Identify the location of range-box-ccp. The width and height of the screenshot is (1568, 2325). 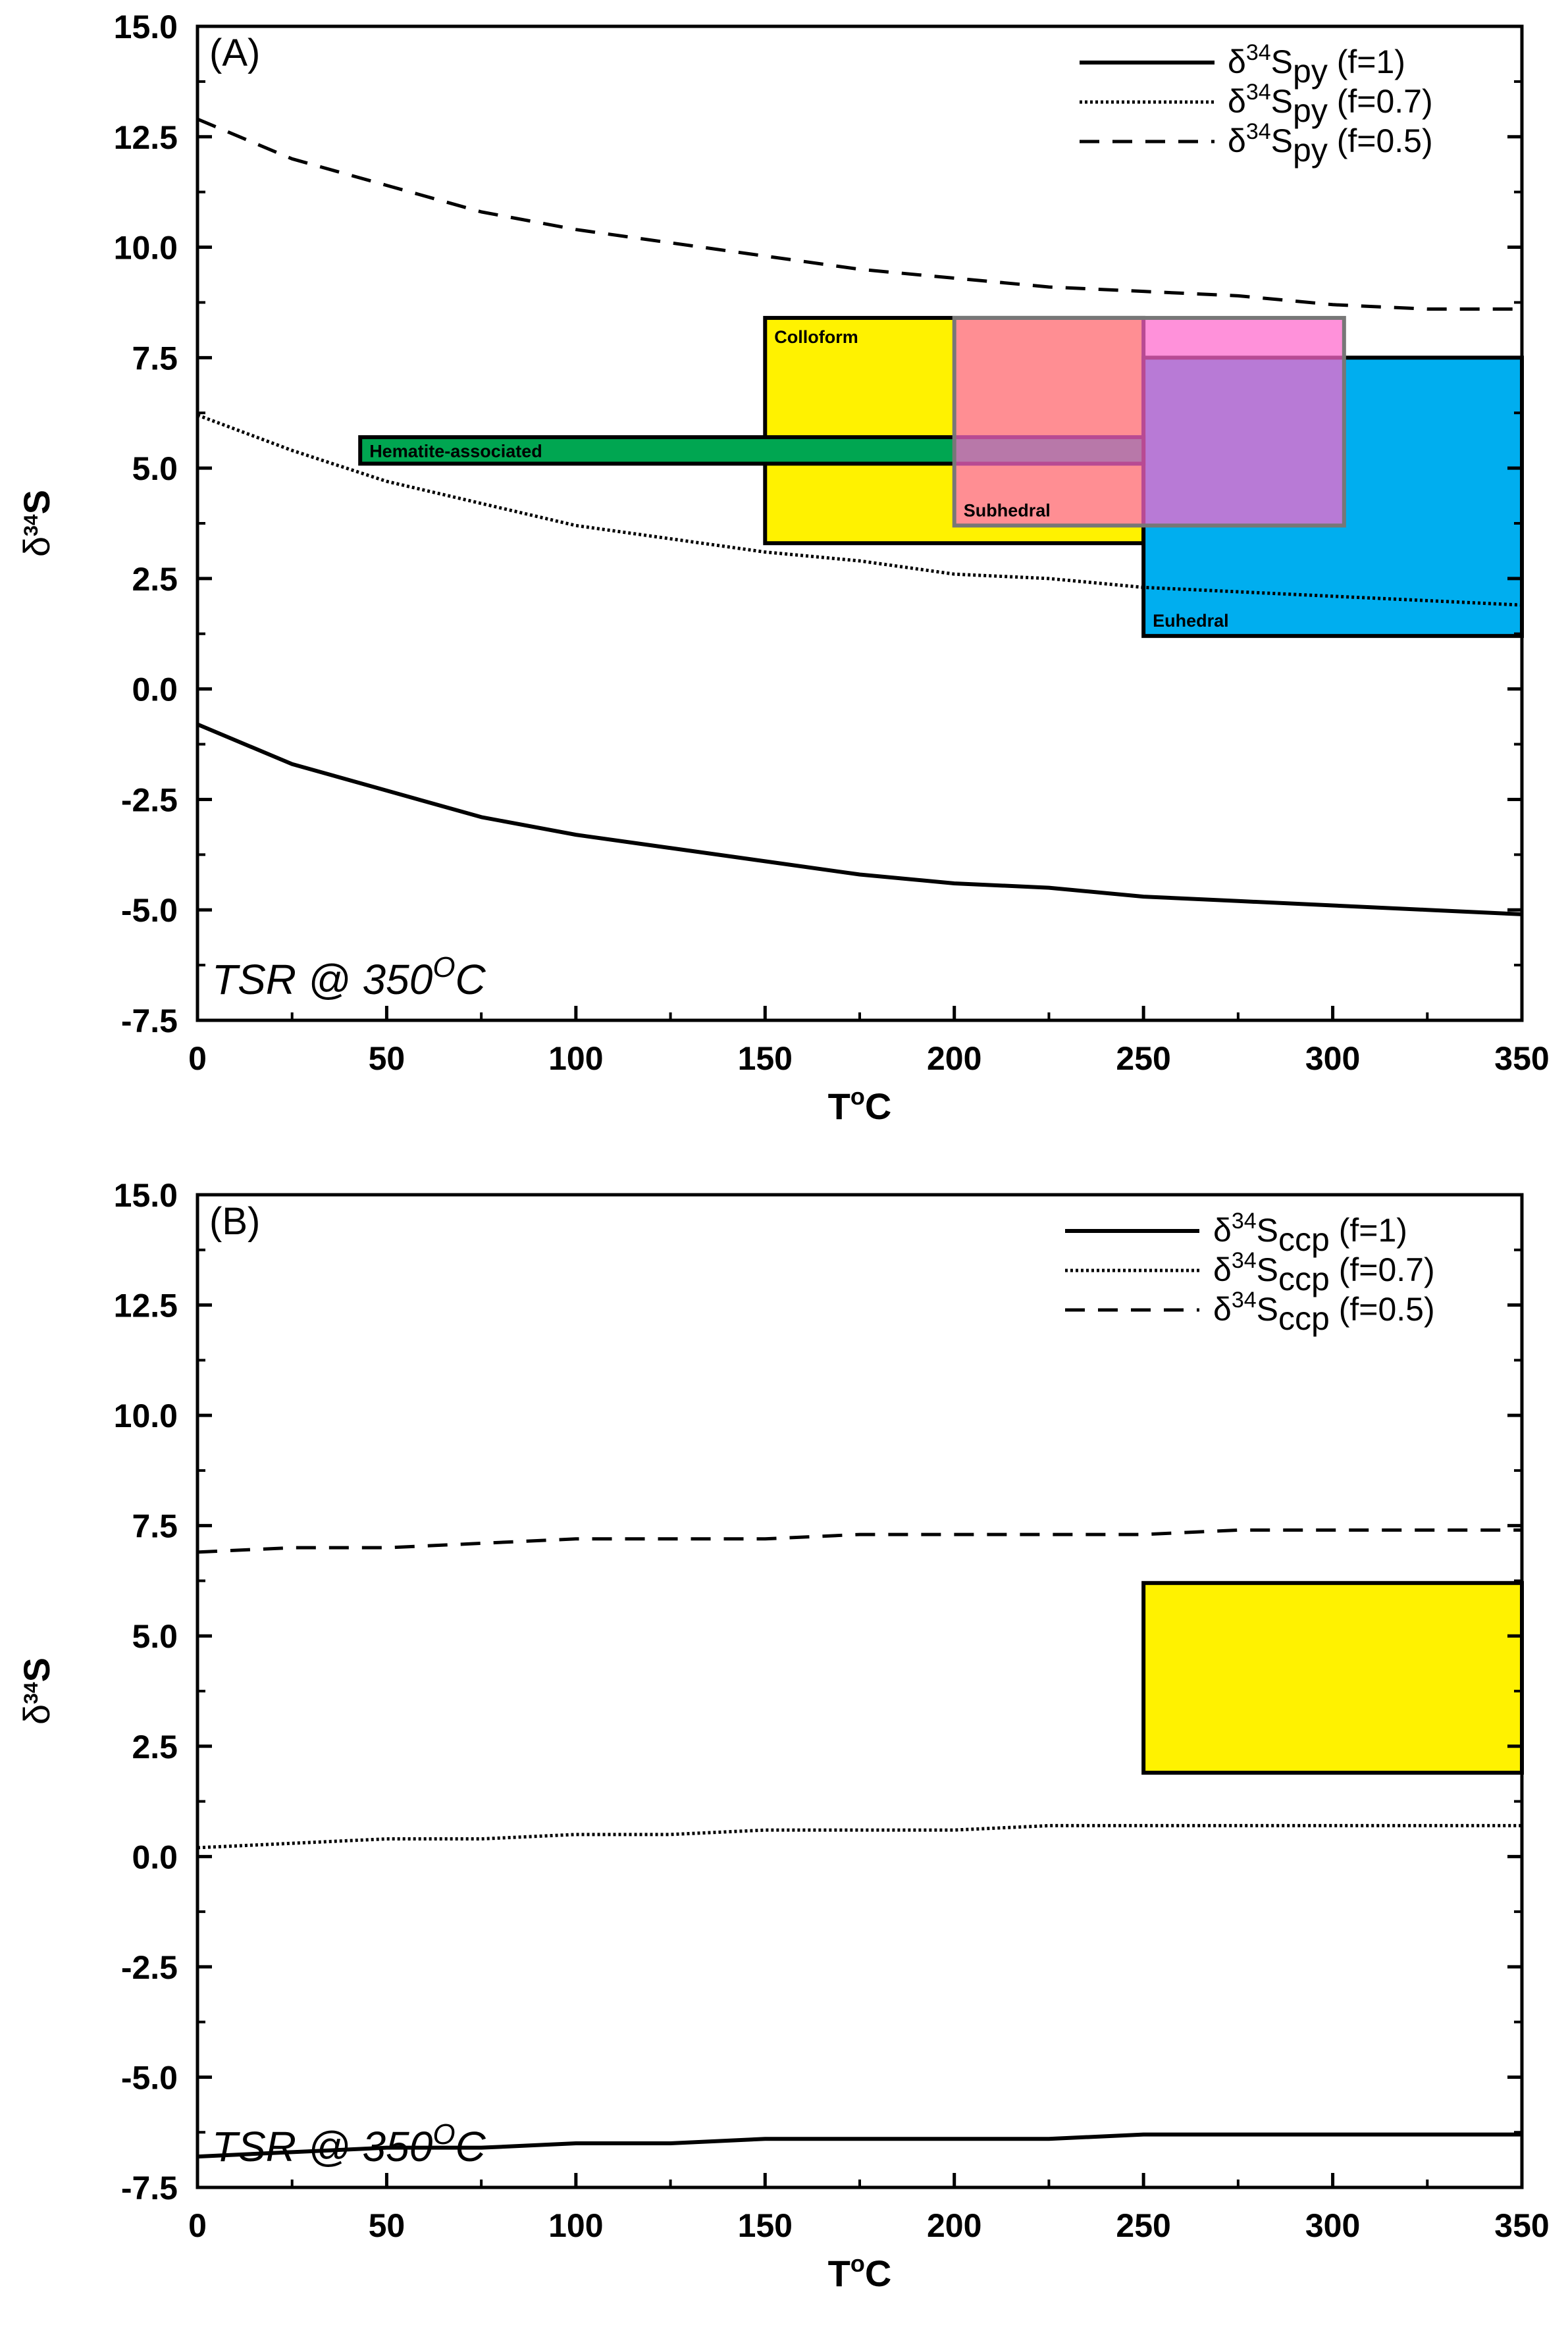
(1332, 1677).